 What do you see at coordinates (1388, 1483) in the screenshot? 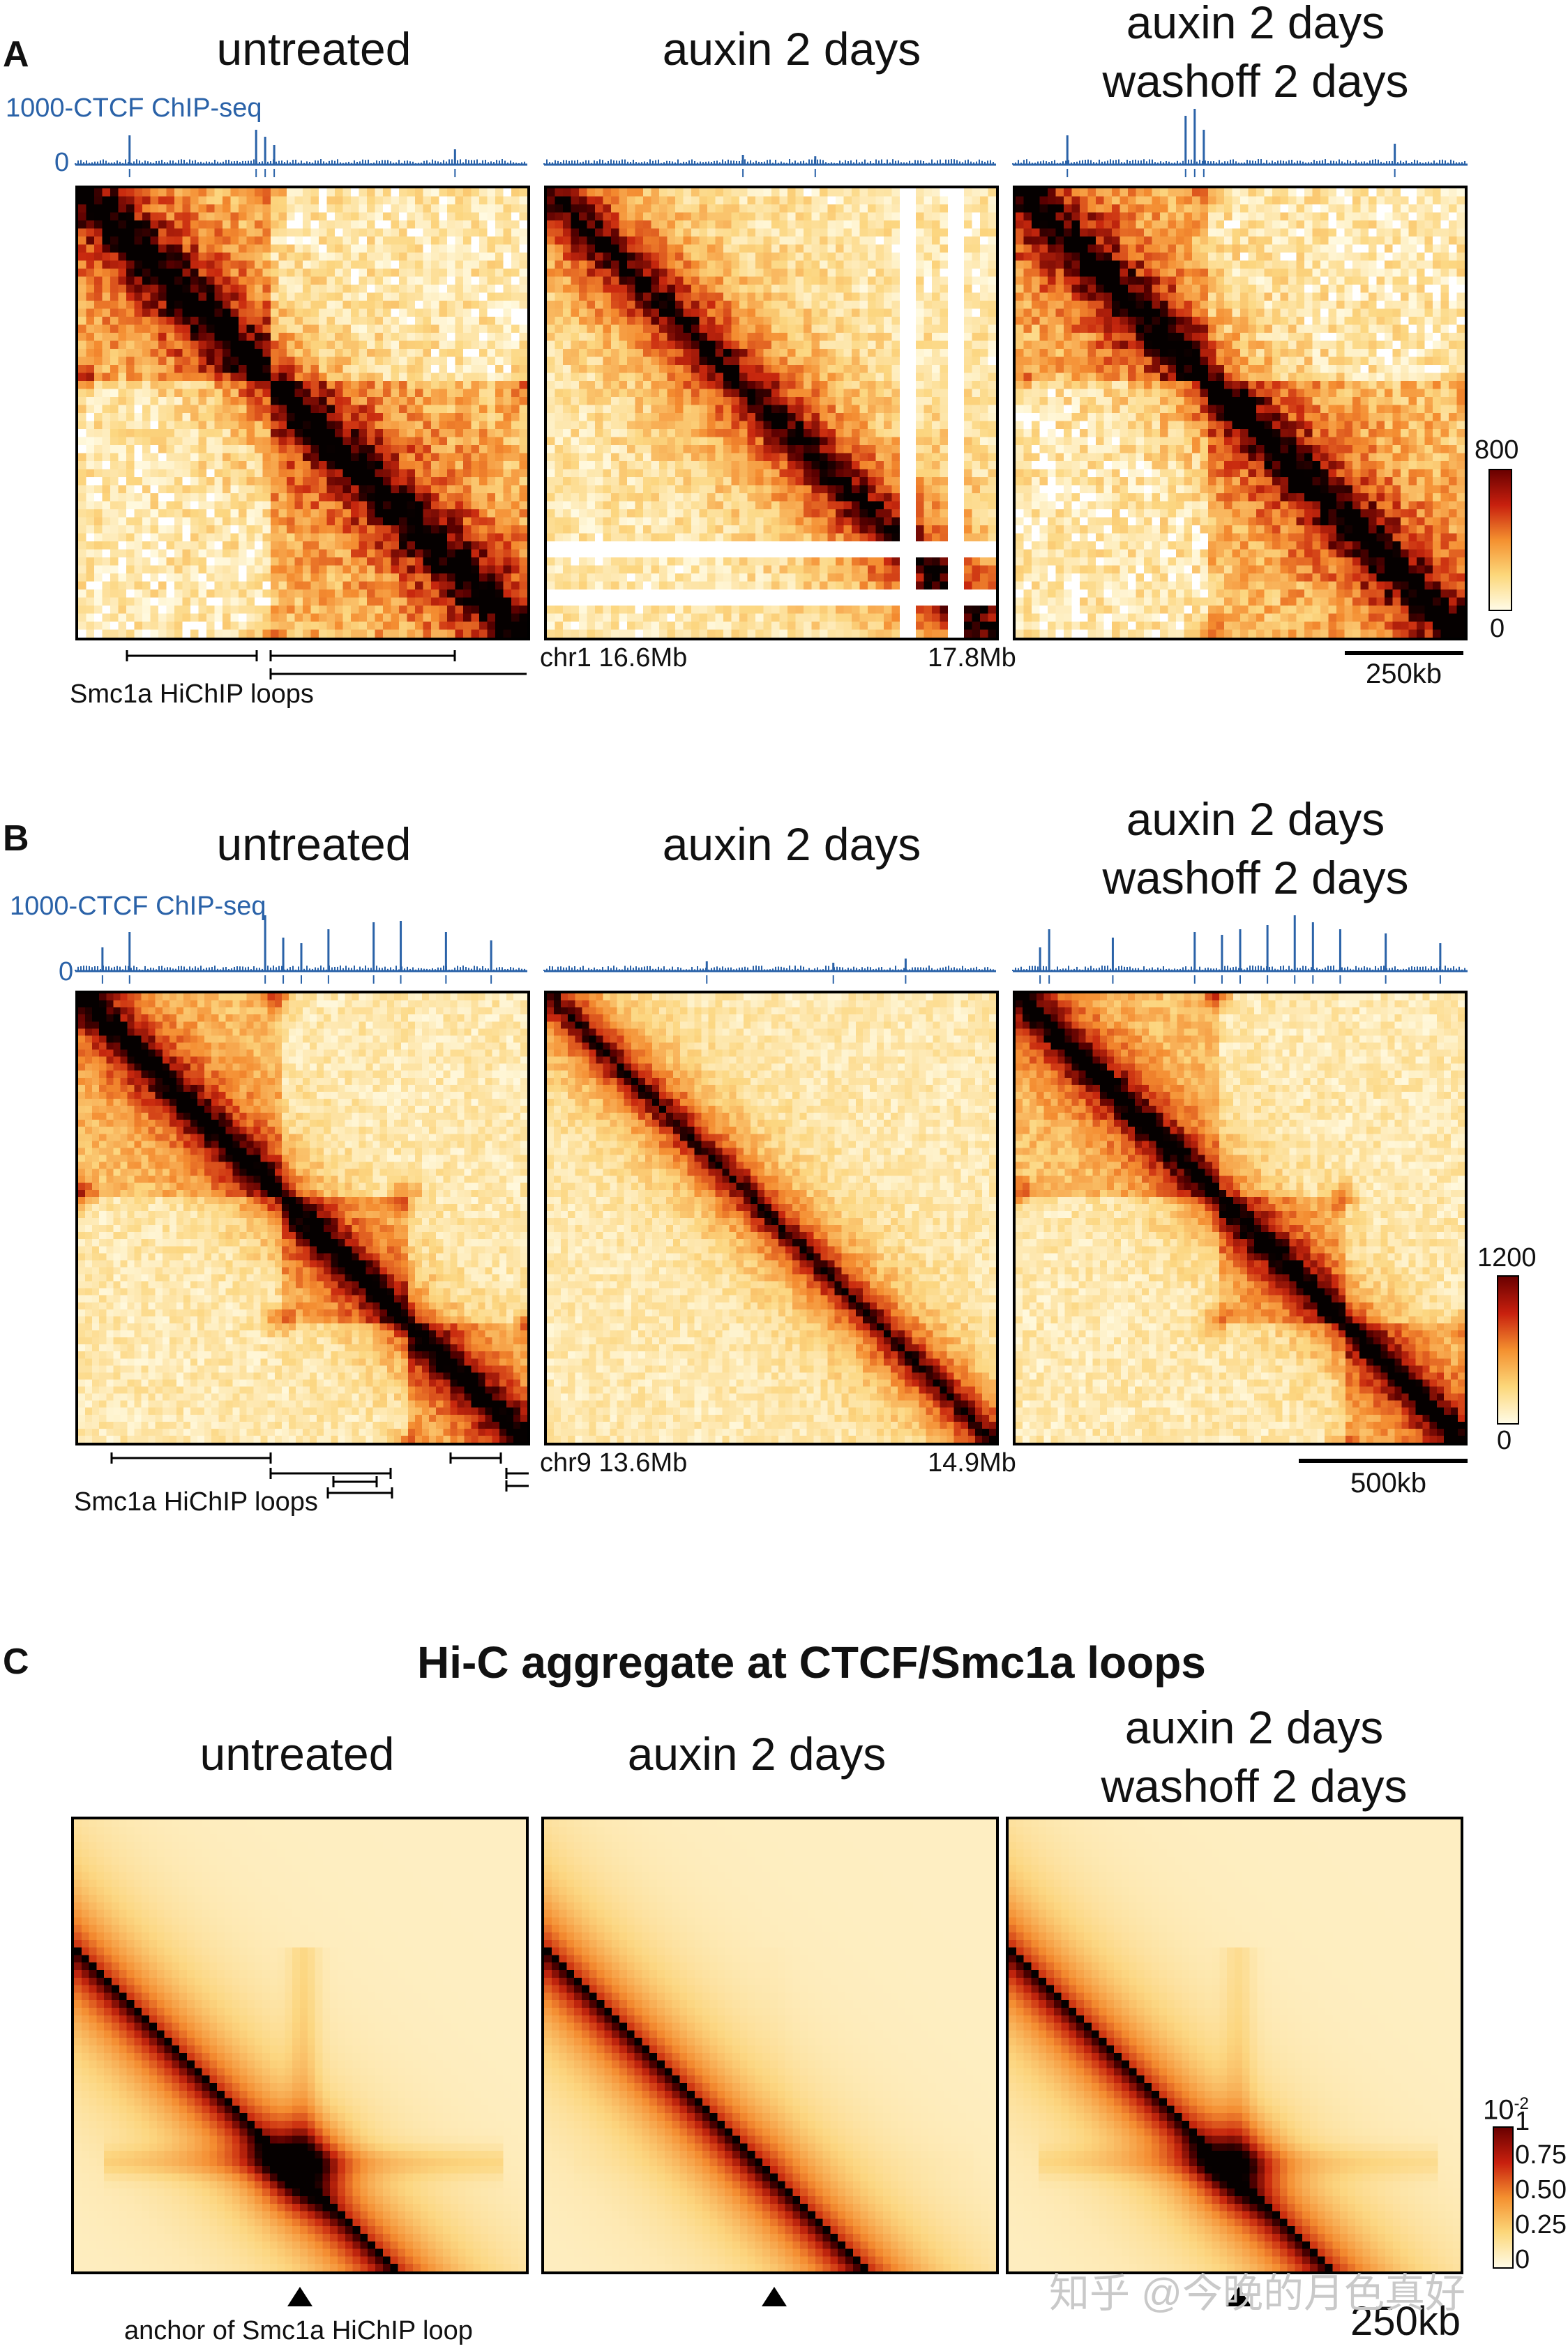
I see `scale-bar-label: 500kb` at bounding box center [1388, 1483].